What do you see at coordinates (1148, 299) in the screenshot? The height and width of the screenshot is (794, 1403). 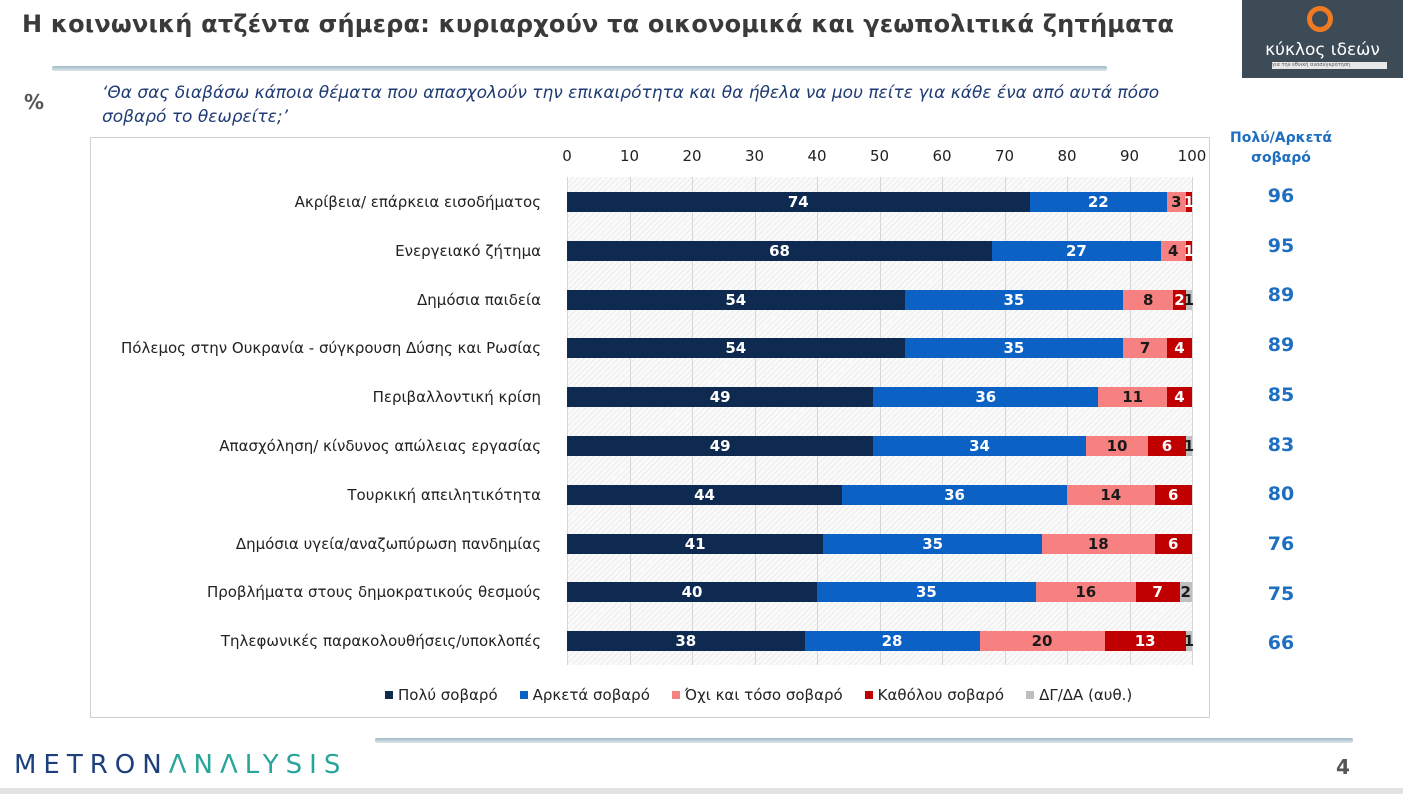 I see `bar-segment: 8` at bounding box center [1148, 299].